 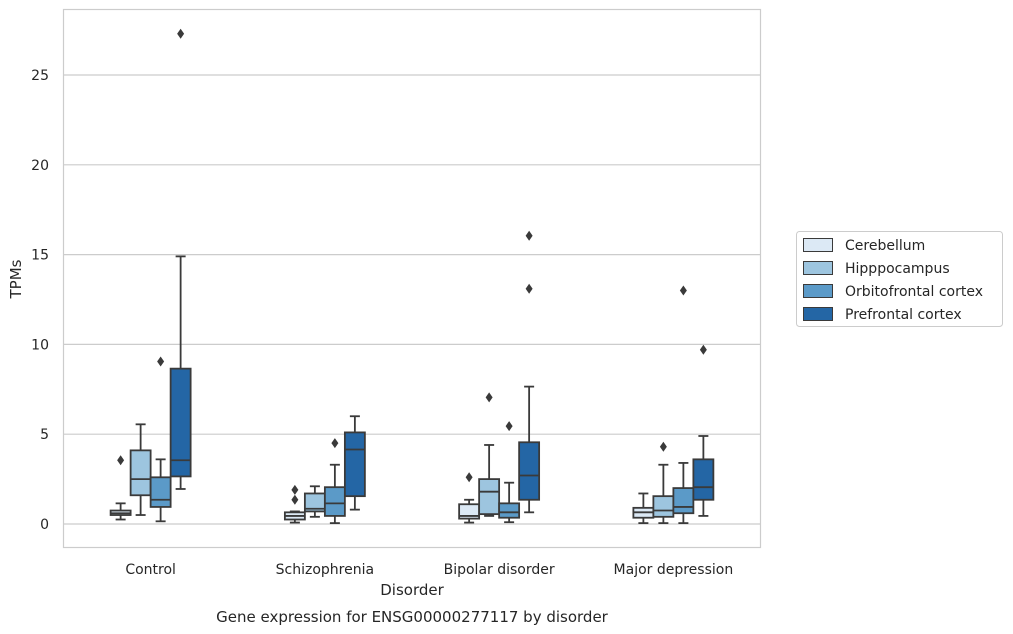 What do you see at coordinates (499, 570) in the screenshot?
I see `x-tick-label: Bipolar disorder` at bounding box center [499, 570].